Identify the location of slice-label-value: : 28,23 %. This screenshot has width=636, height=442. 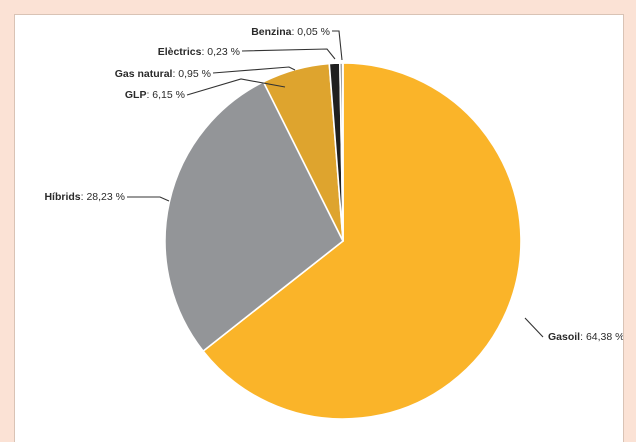
(103, 197).